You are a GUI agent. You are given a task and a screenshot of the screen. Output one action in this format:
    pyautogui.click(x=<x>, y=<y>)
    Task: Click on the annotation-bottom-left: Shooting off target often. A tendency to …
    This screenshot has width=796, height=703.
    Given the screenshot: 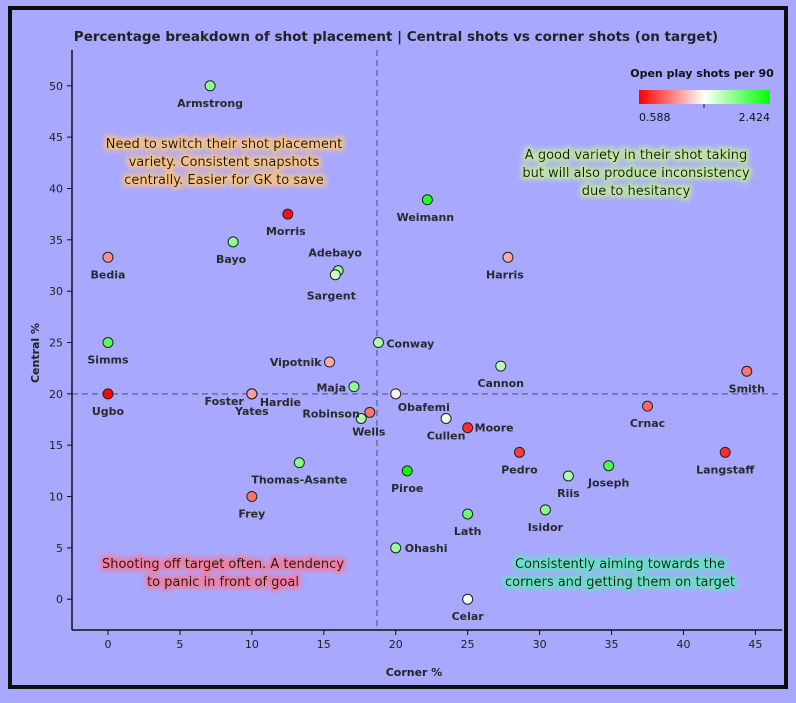 What is the action you would take?
    pyautogui.click(x=223, y=573)
    